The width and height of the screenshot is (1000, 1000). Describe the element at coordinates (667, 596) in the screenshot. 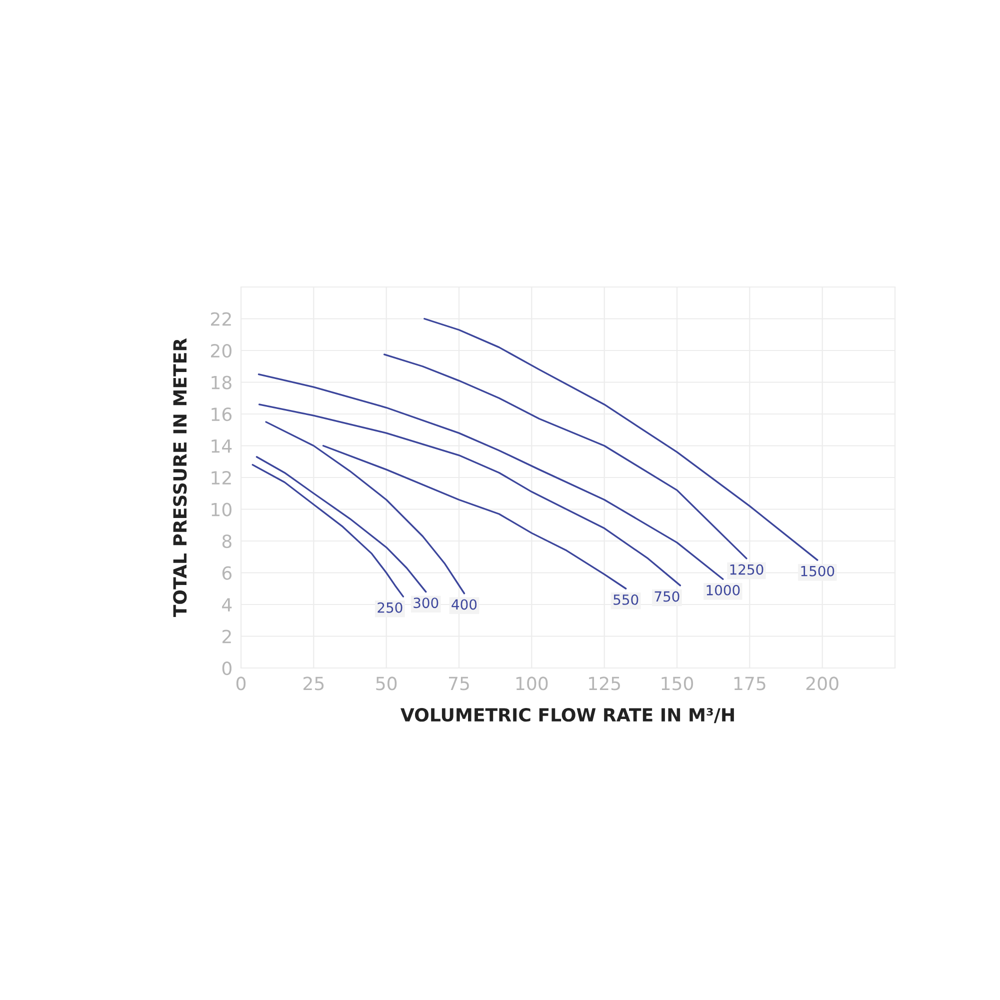

I see `series-label: 750` at that location.